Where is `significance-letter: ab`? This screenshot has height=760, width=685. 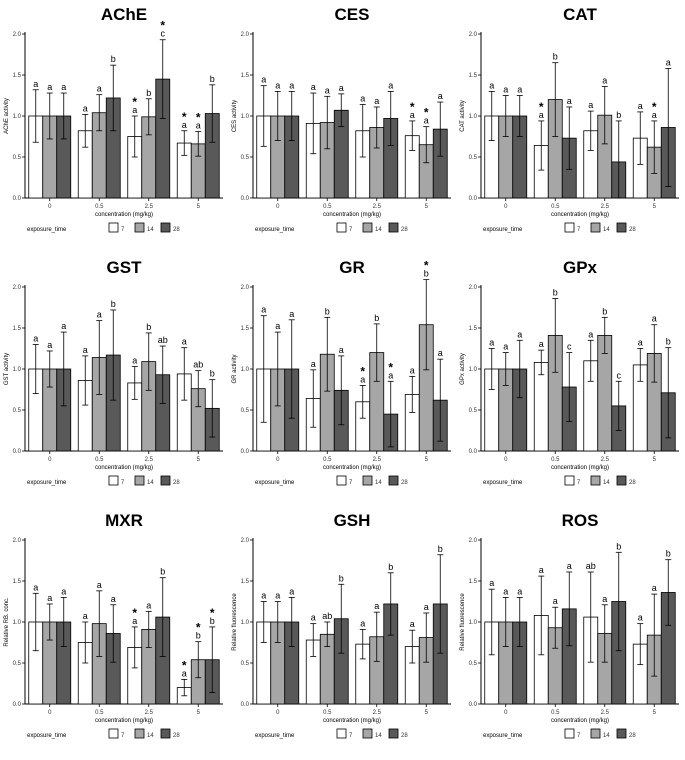 significance-letter: ab is located at coordinates (327, 616).